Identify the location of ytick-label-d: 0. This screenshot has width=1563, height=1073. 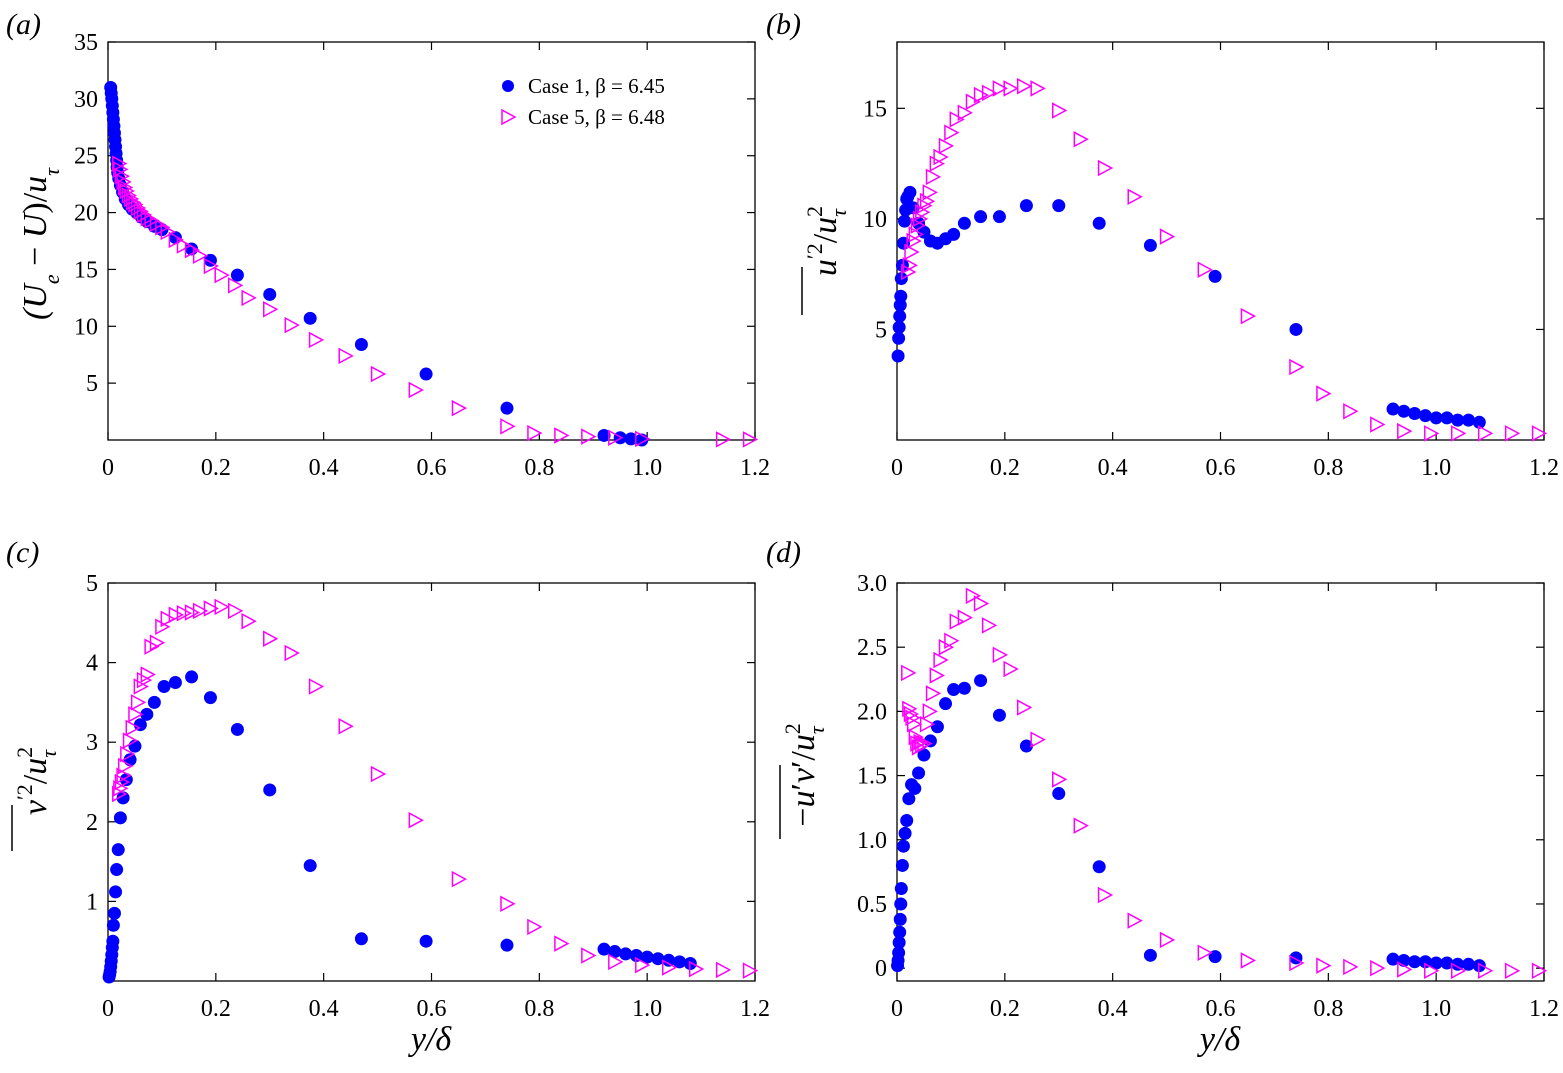
(881, 969).